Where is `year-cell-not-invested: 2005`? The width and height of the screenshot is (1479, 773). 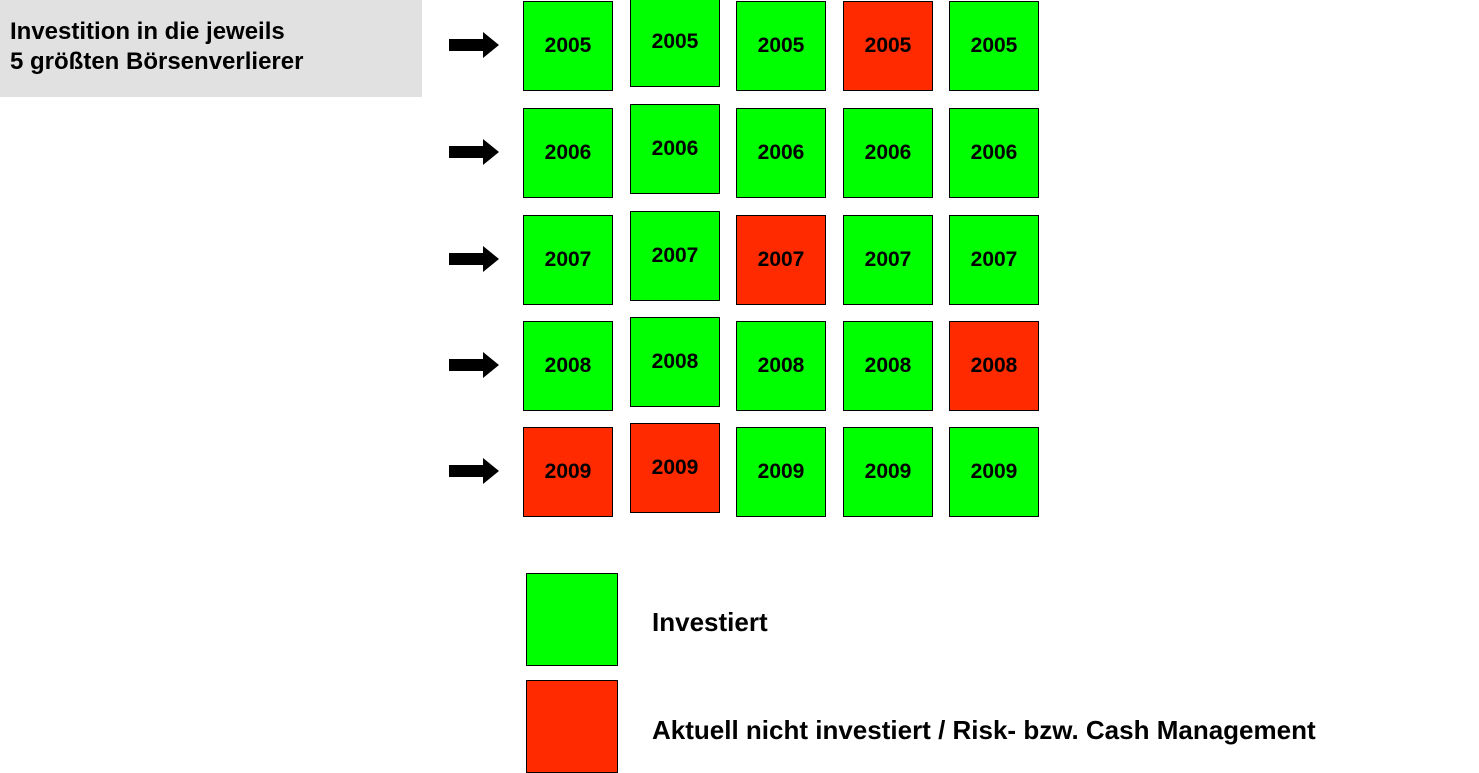
year-cell-not-invested: 2005 is located at coordinates (888, 46).